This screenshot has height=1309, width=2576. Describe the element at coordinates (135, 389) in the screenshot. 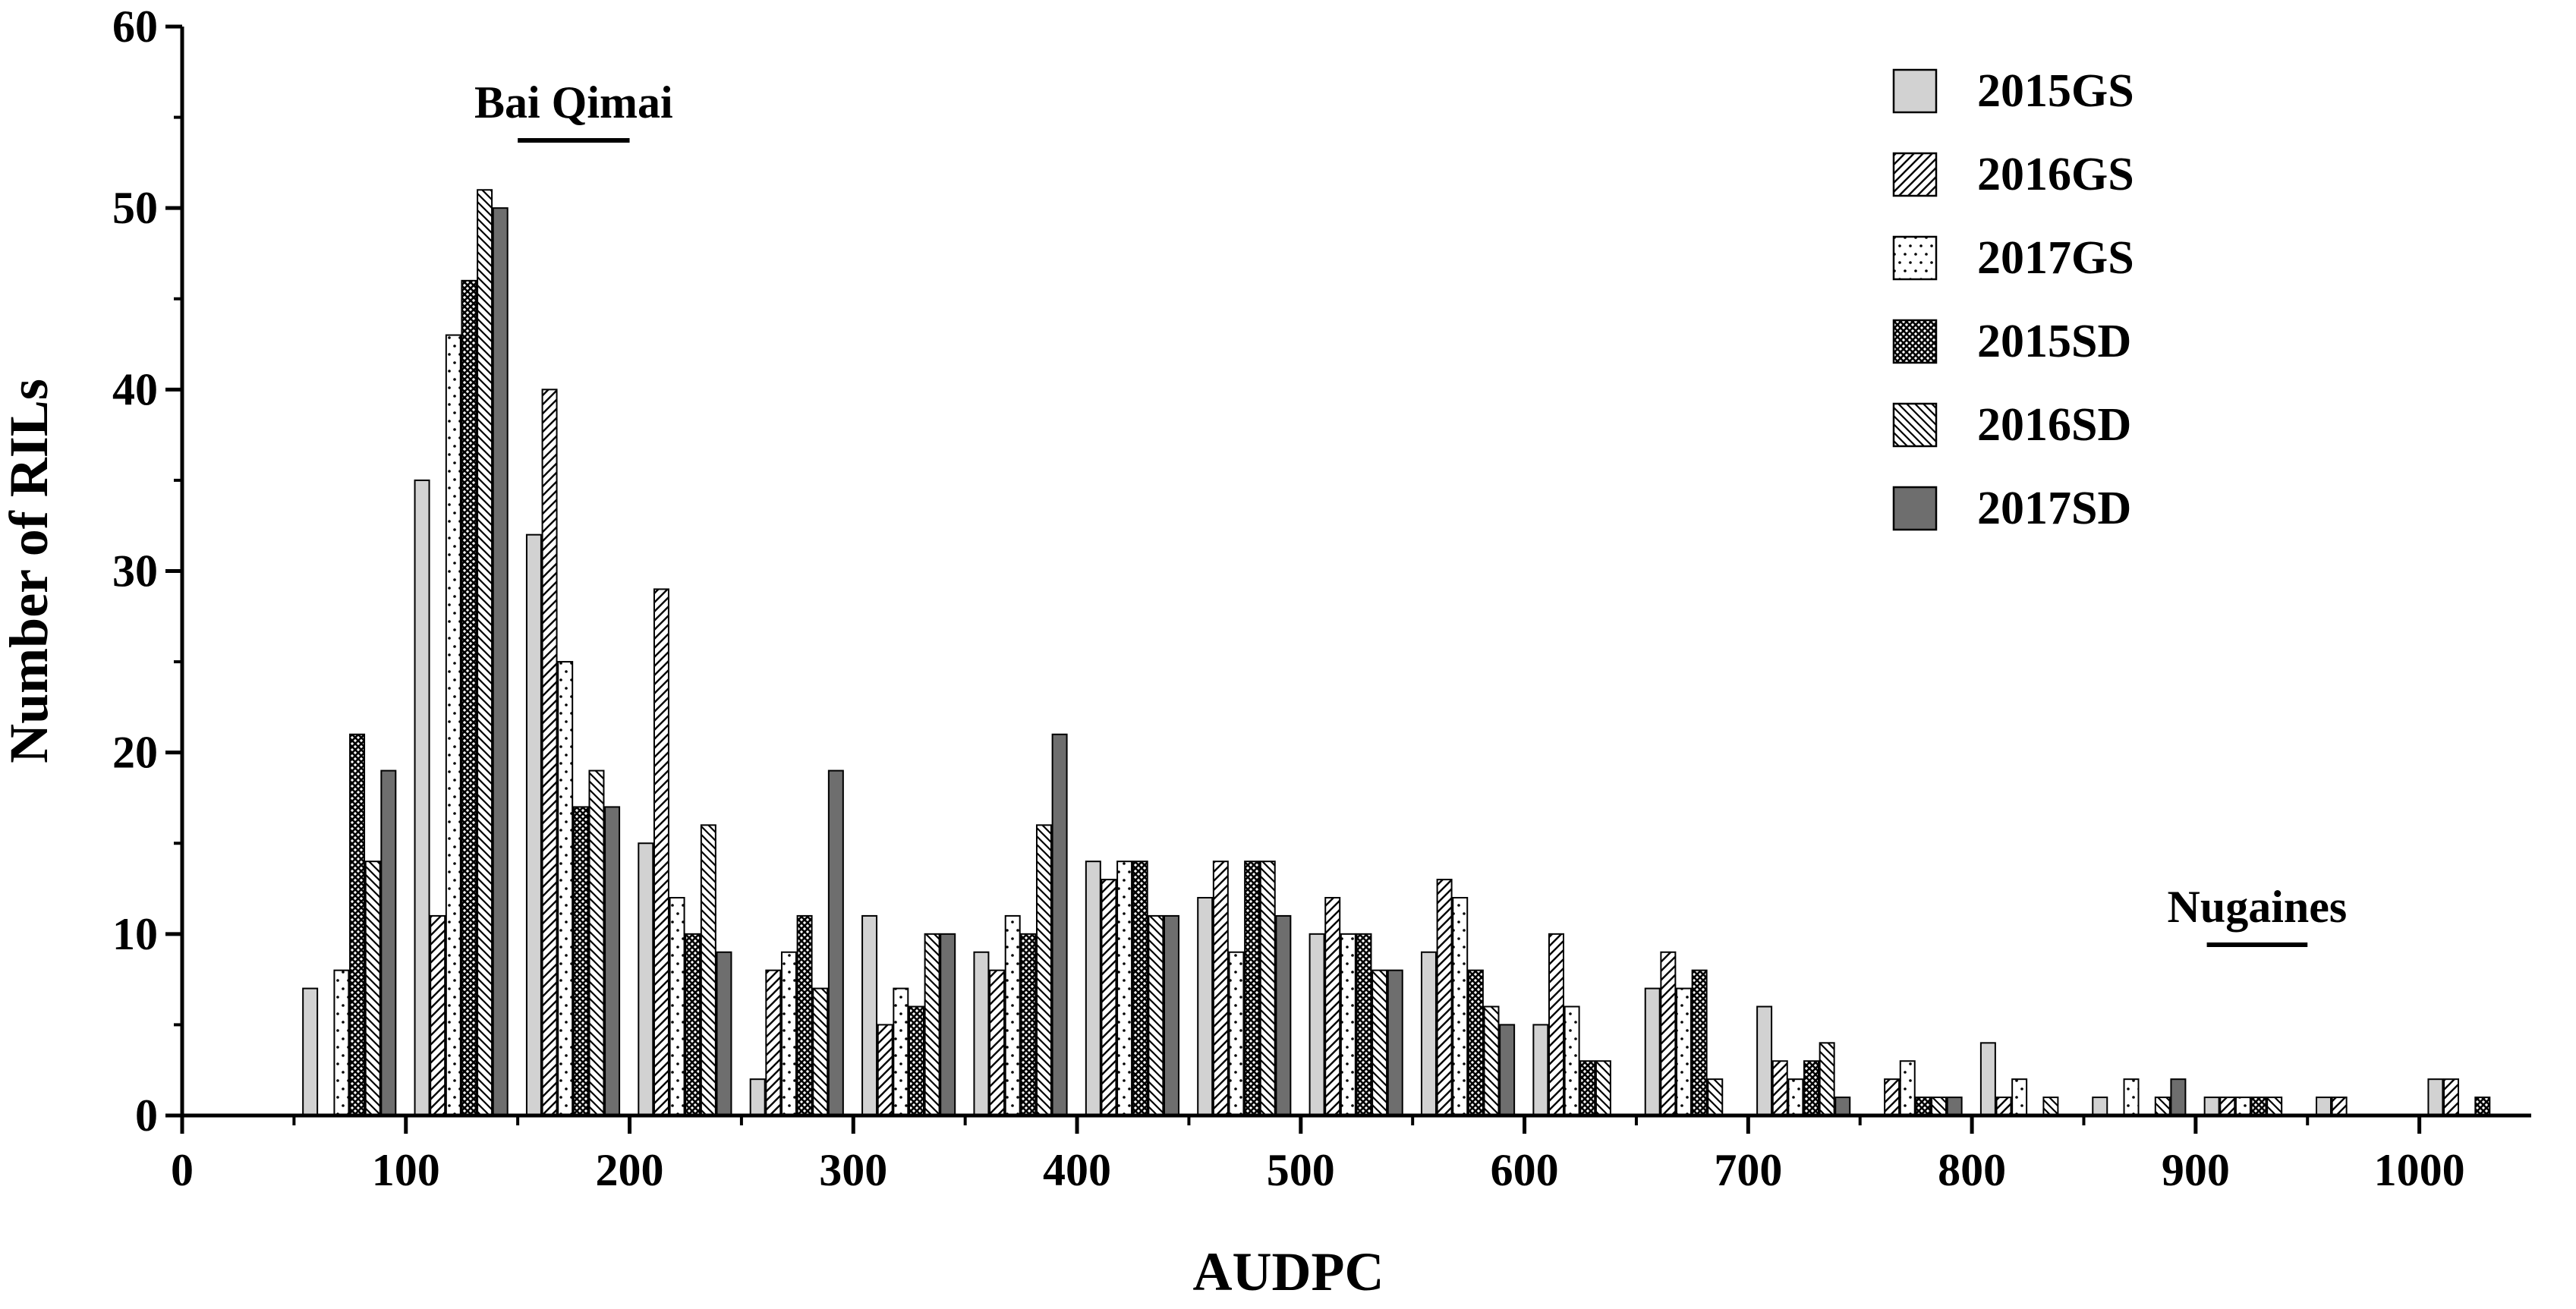

I see `y-tick-label: 40` at that location.